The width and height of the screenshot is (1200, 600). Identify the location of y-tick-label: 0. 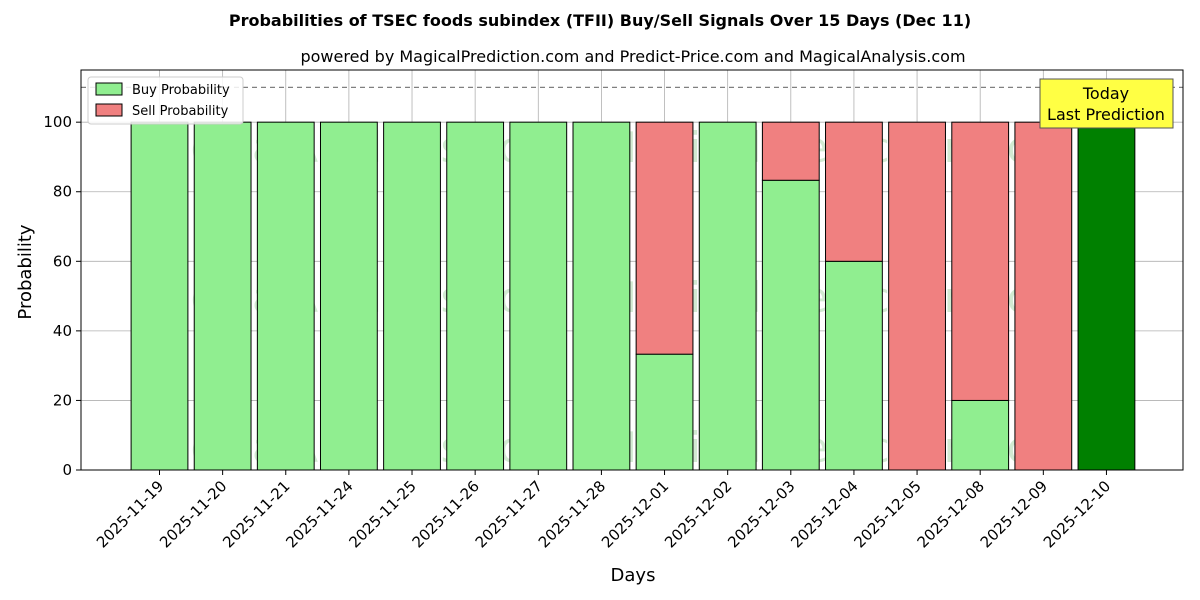
(67, 470).